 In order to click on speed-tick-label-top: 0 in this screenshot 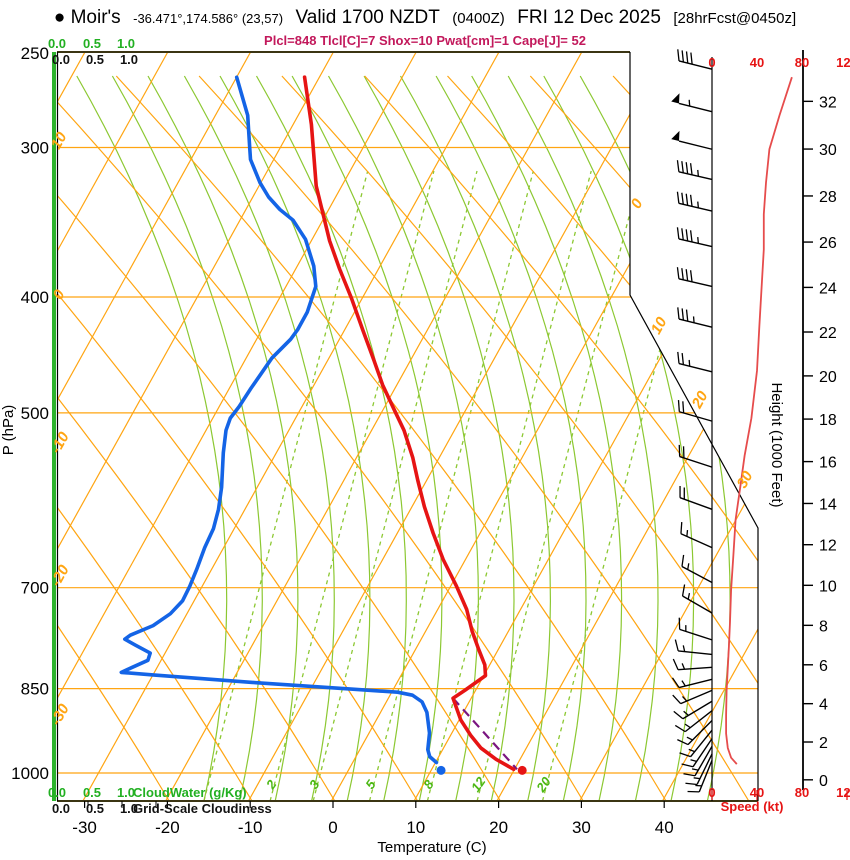, I will do `click(711, 62)`.